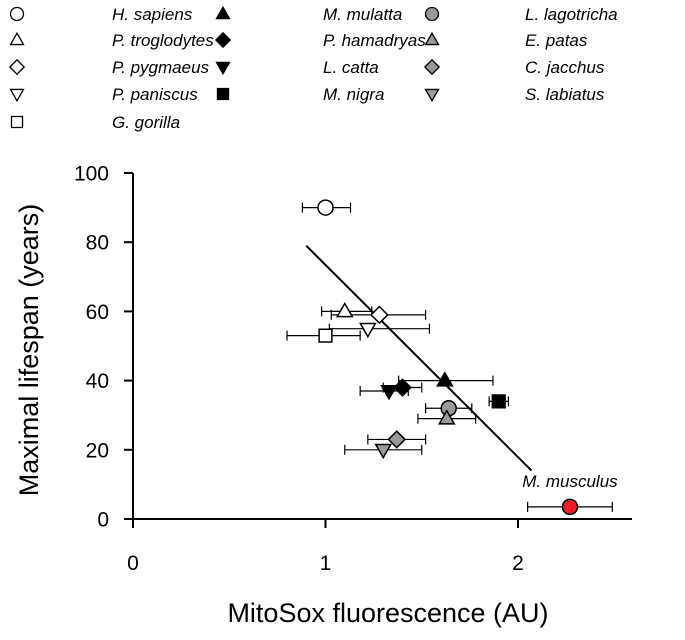 The height and width of the screenshot is (640, 685). What do you see at coordinates (223, 68) in the screenshot?
I see `legend-marker-l-catta` at bounding box center [223, 68].